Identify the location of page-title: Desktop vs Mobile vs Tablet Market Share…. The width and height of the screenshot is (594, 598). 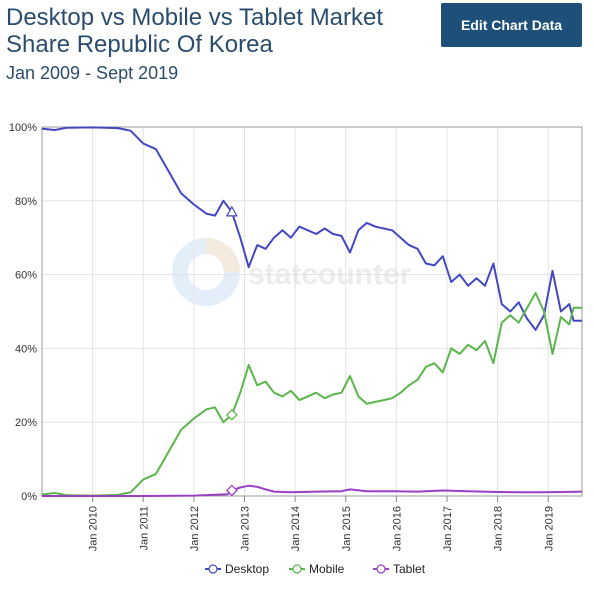
(195, 31).